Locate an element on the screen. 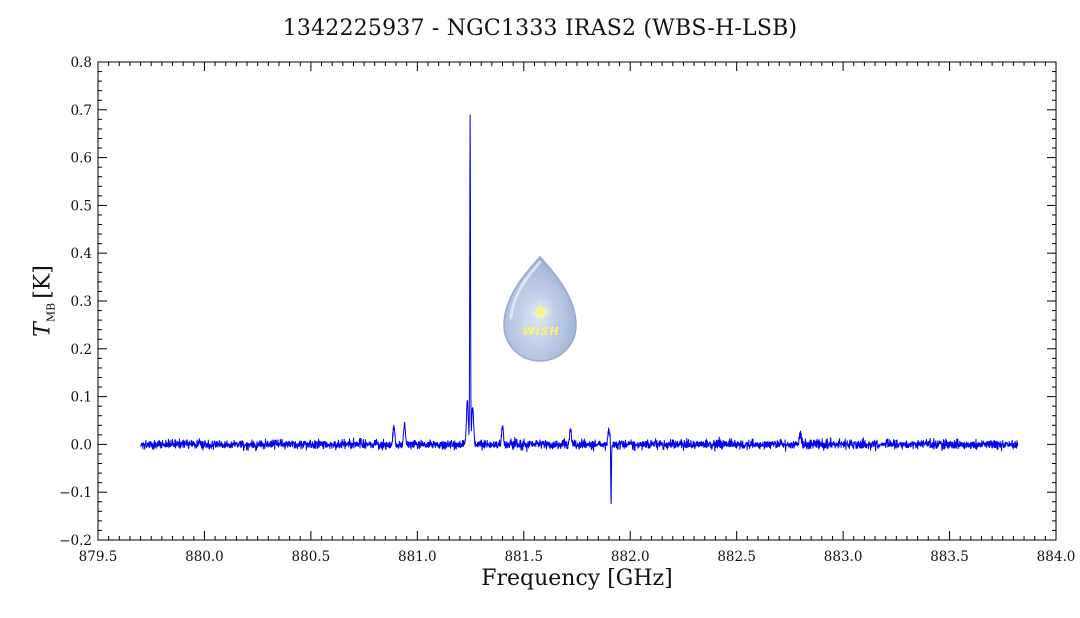 The width and height of the screenshot is (1080, 618). y-tick-label: −0.2 is located at coordinates (75, 541).